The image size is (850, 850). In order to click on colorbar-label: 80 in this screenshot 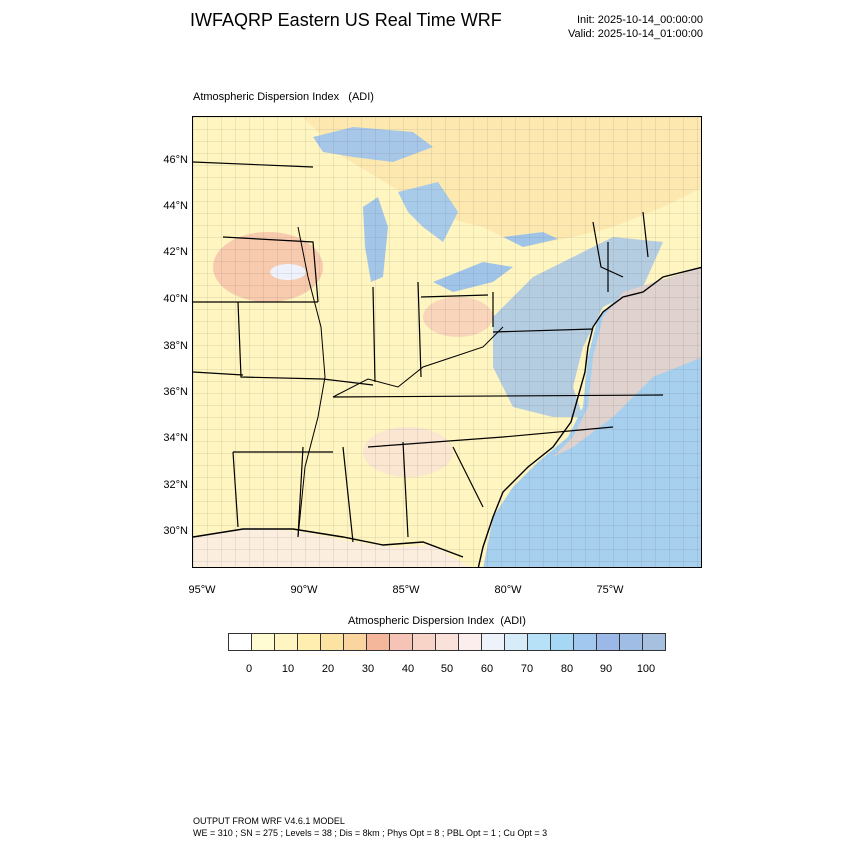, I will do `click(567, 669)`.